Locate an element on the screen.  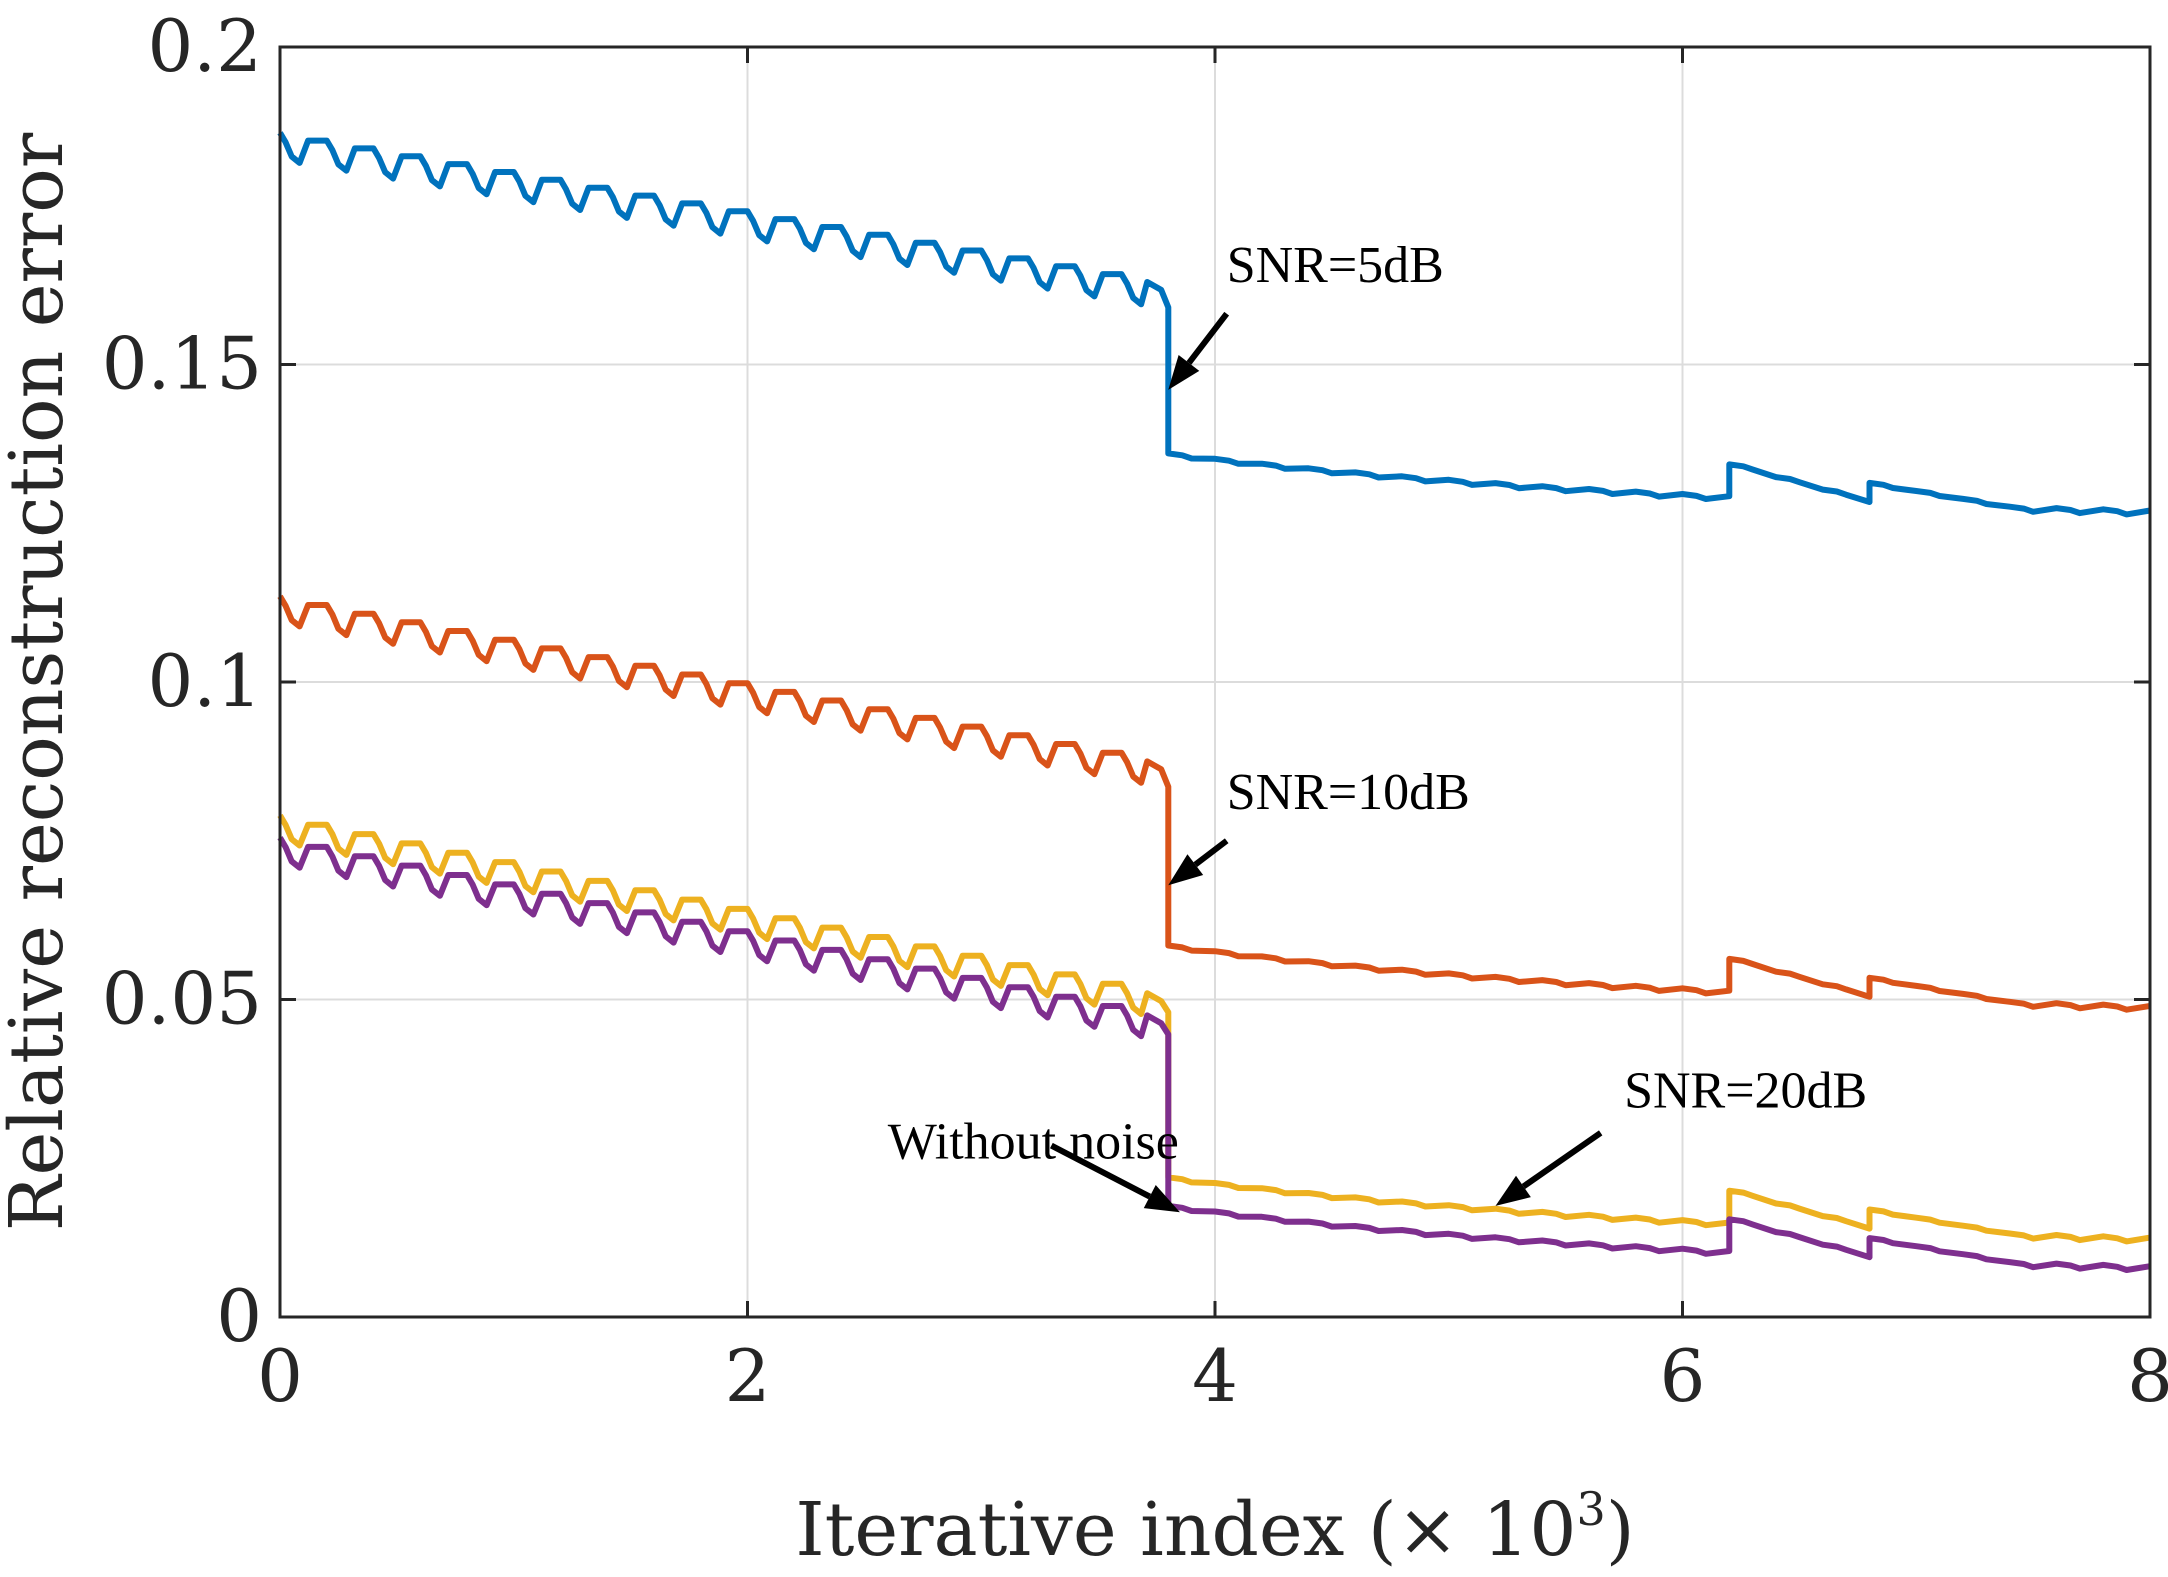
x-axis-title-close: ) is located at coordinates (1620, 1530).